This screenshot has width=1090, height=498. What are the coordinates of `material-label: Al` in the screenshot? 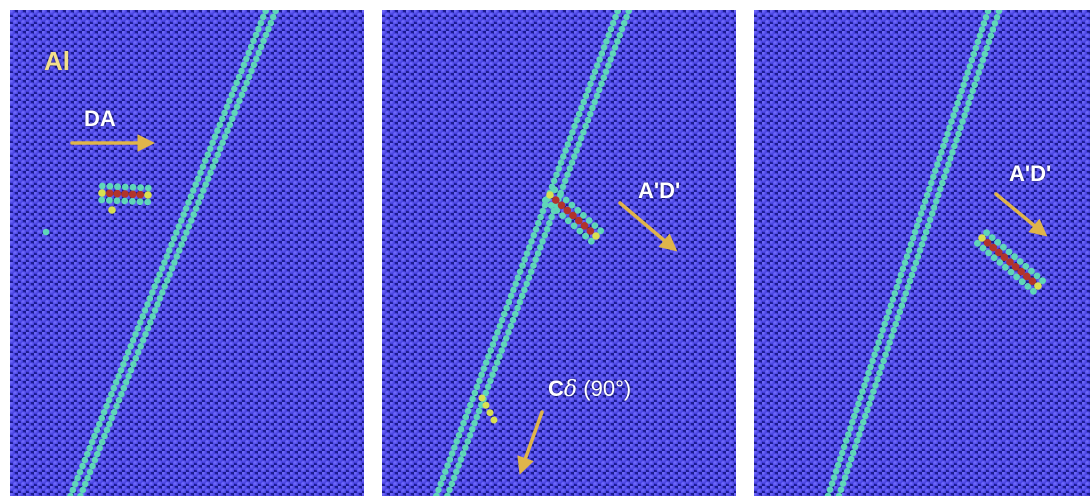 It's located at (57, 61).